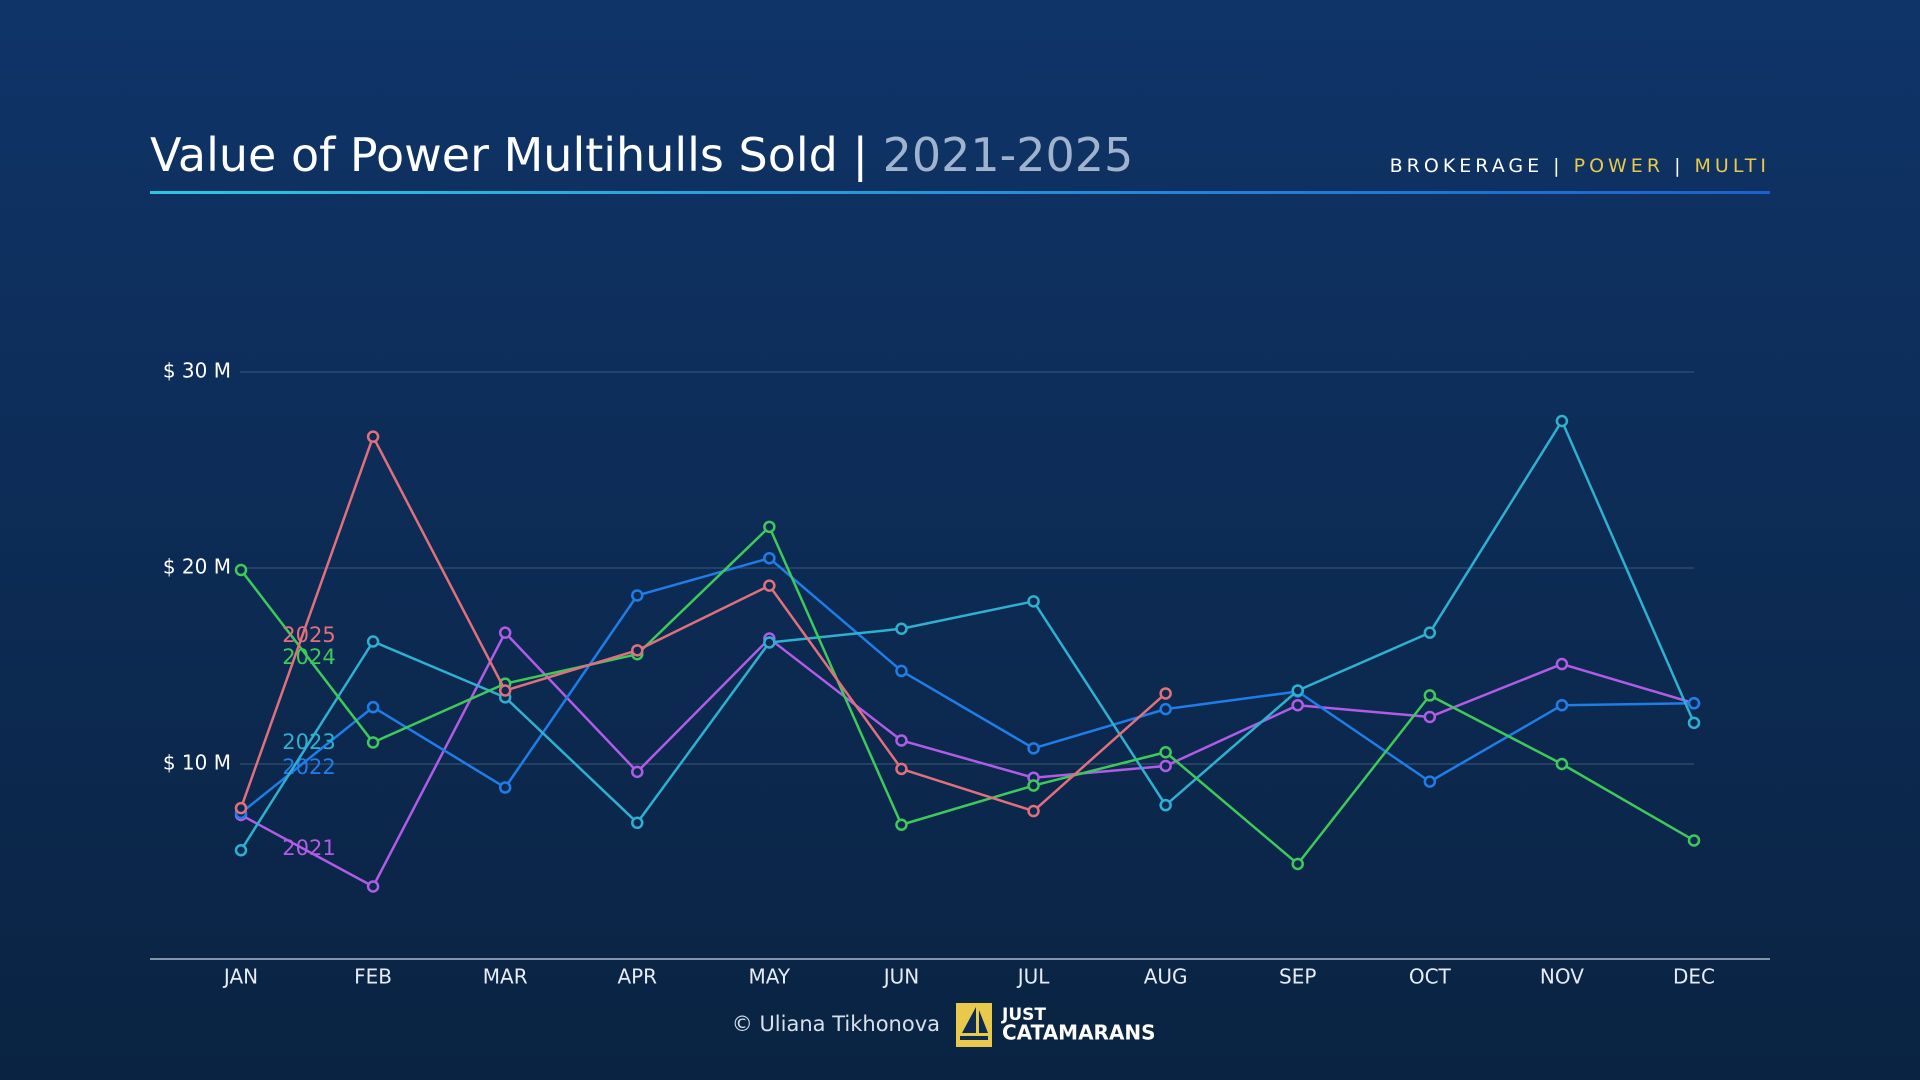 The width and height of the screenshot is (1920, 1080). I want to click on series-label: 2023, so click(308, 742).